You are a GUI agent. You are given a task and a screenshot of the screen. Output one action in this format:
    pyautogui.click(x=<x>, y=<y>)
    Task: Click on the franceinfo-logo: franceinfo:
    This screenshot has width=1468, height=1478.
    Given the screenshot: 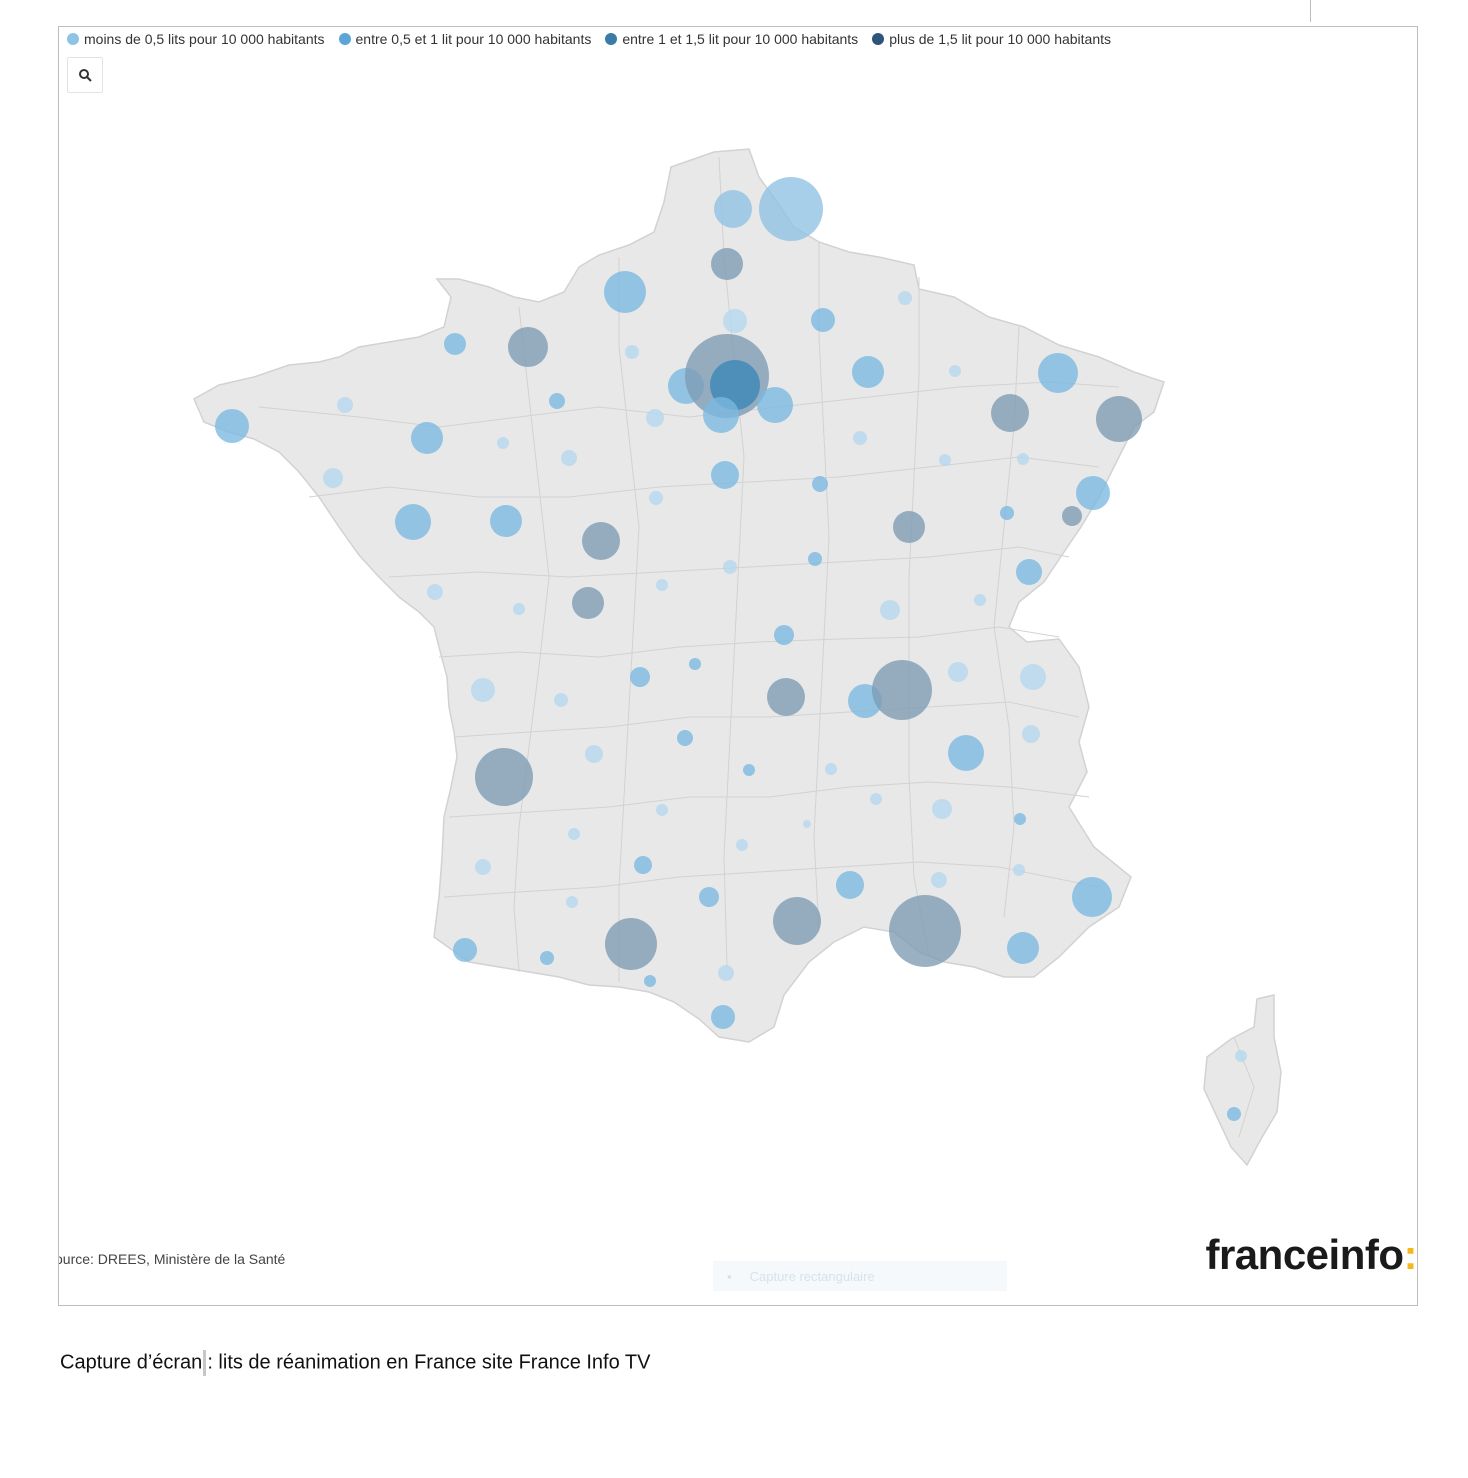 What is the action you would take?
    pyautogui.click(x=1311, y=1255)
    